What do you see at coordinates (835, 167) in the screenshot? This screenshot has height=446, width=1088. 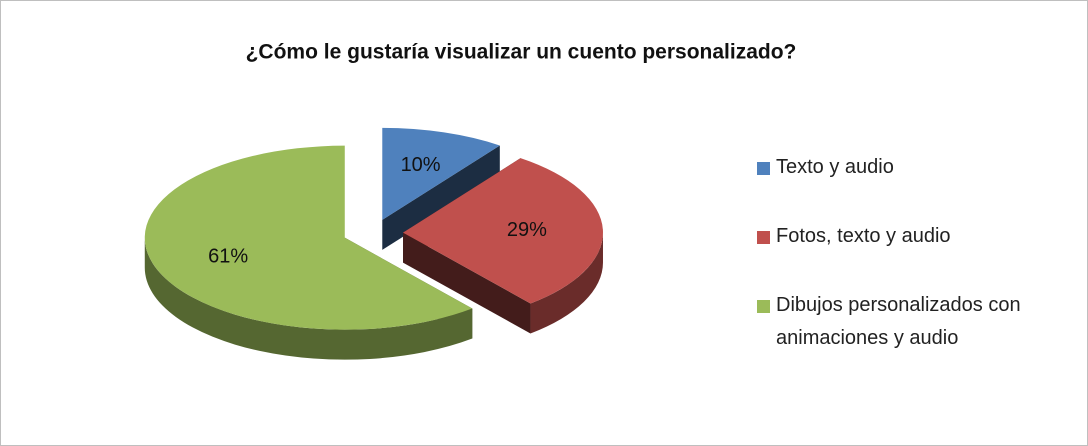 I see `legend-label: Texto y audio` at bounding box center [835, 167].